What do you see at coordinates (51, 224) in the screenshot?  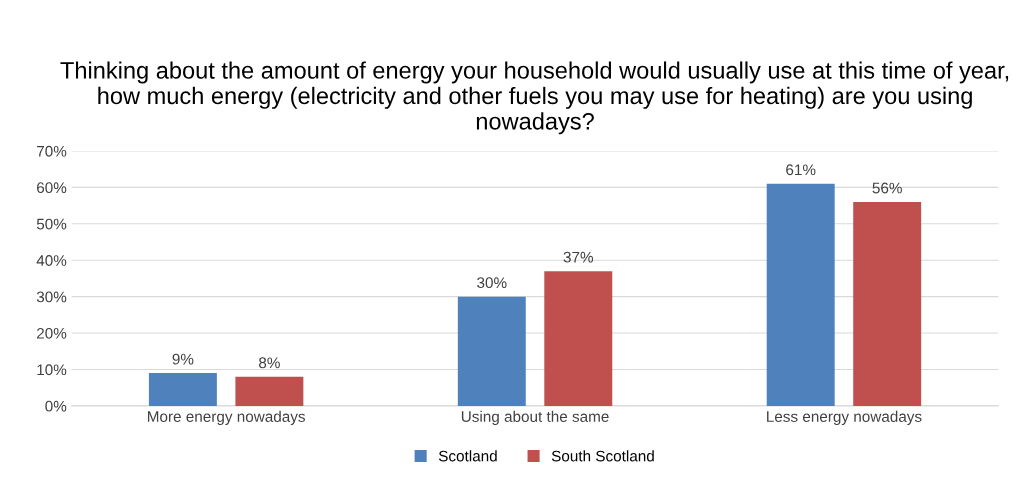 I see `y-tick-label: 50%` at bounding box center [51, 224].